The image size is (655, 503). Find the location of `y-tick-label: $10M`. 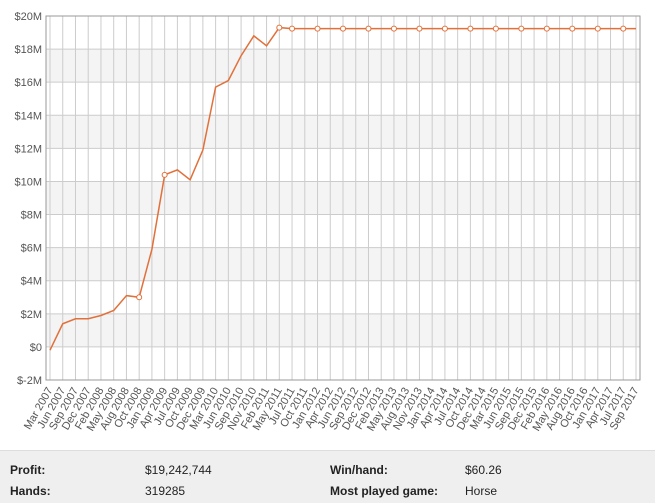

y-tick-label: $10M is located at coordinates (28, 182).